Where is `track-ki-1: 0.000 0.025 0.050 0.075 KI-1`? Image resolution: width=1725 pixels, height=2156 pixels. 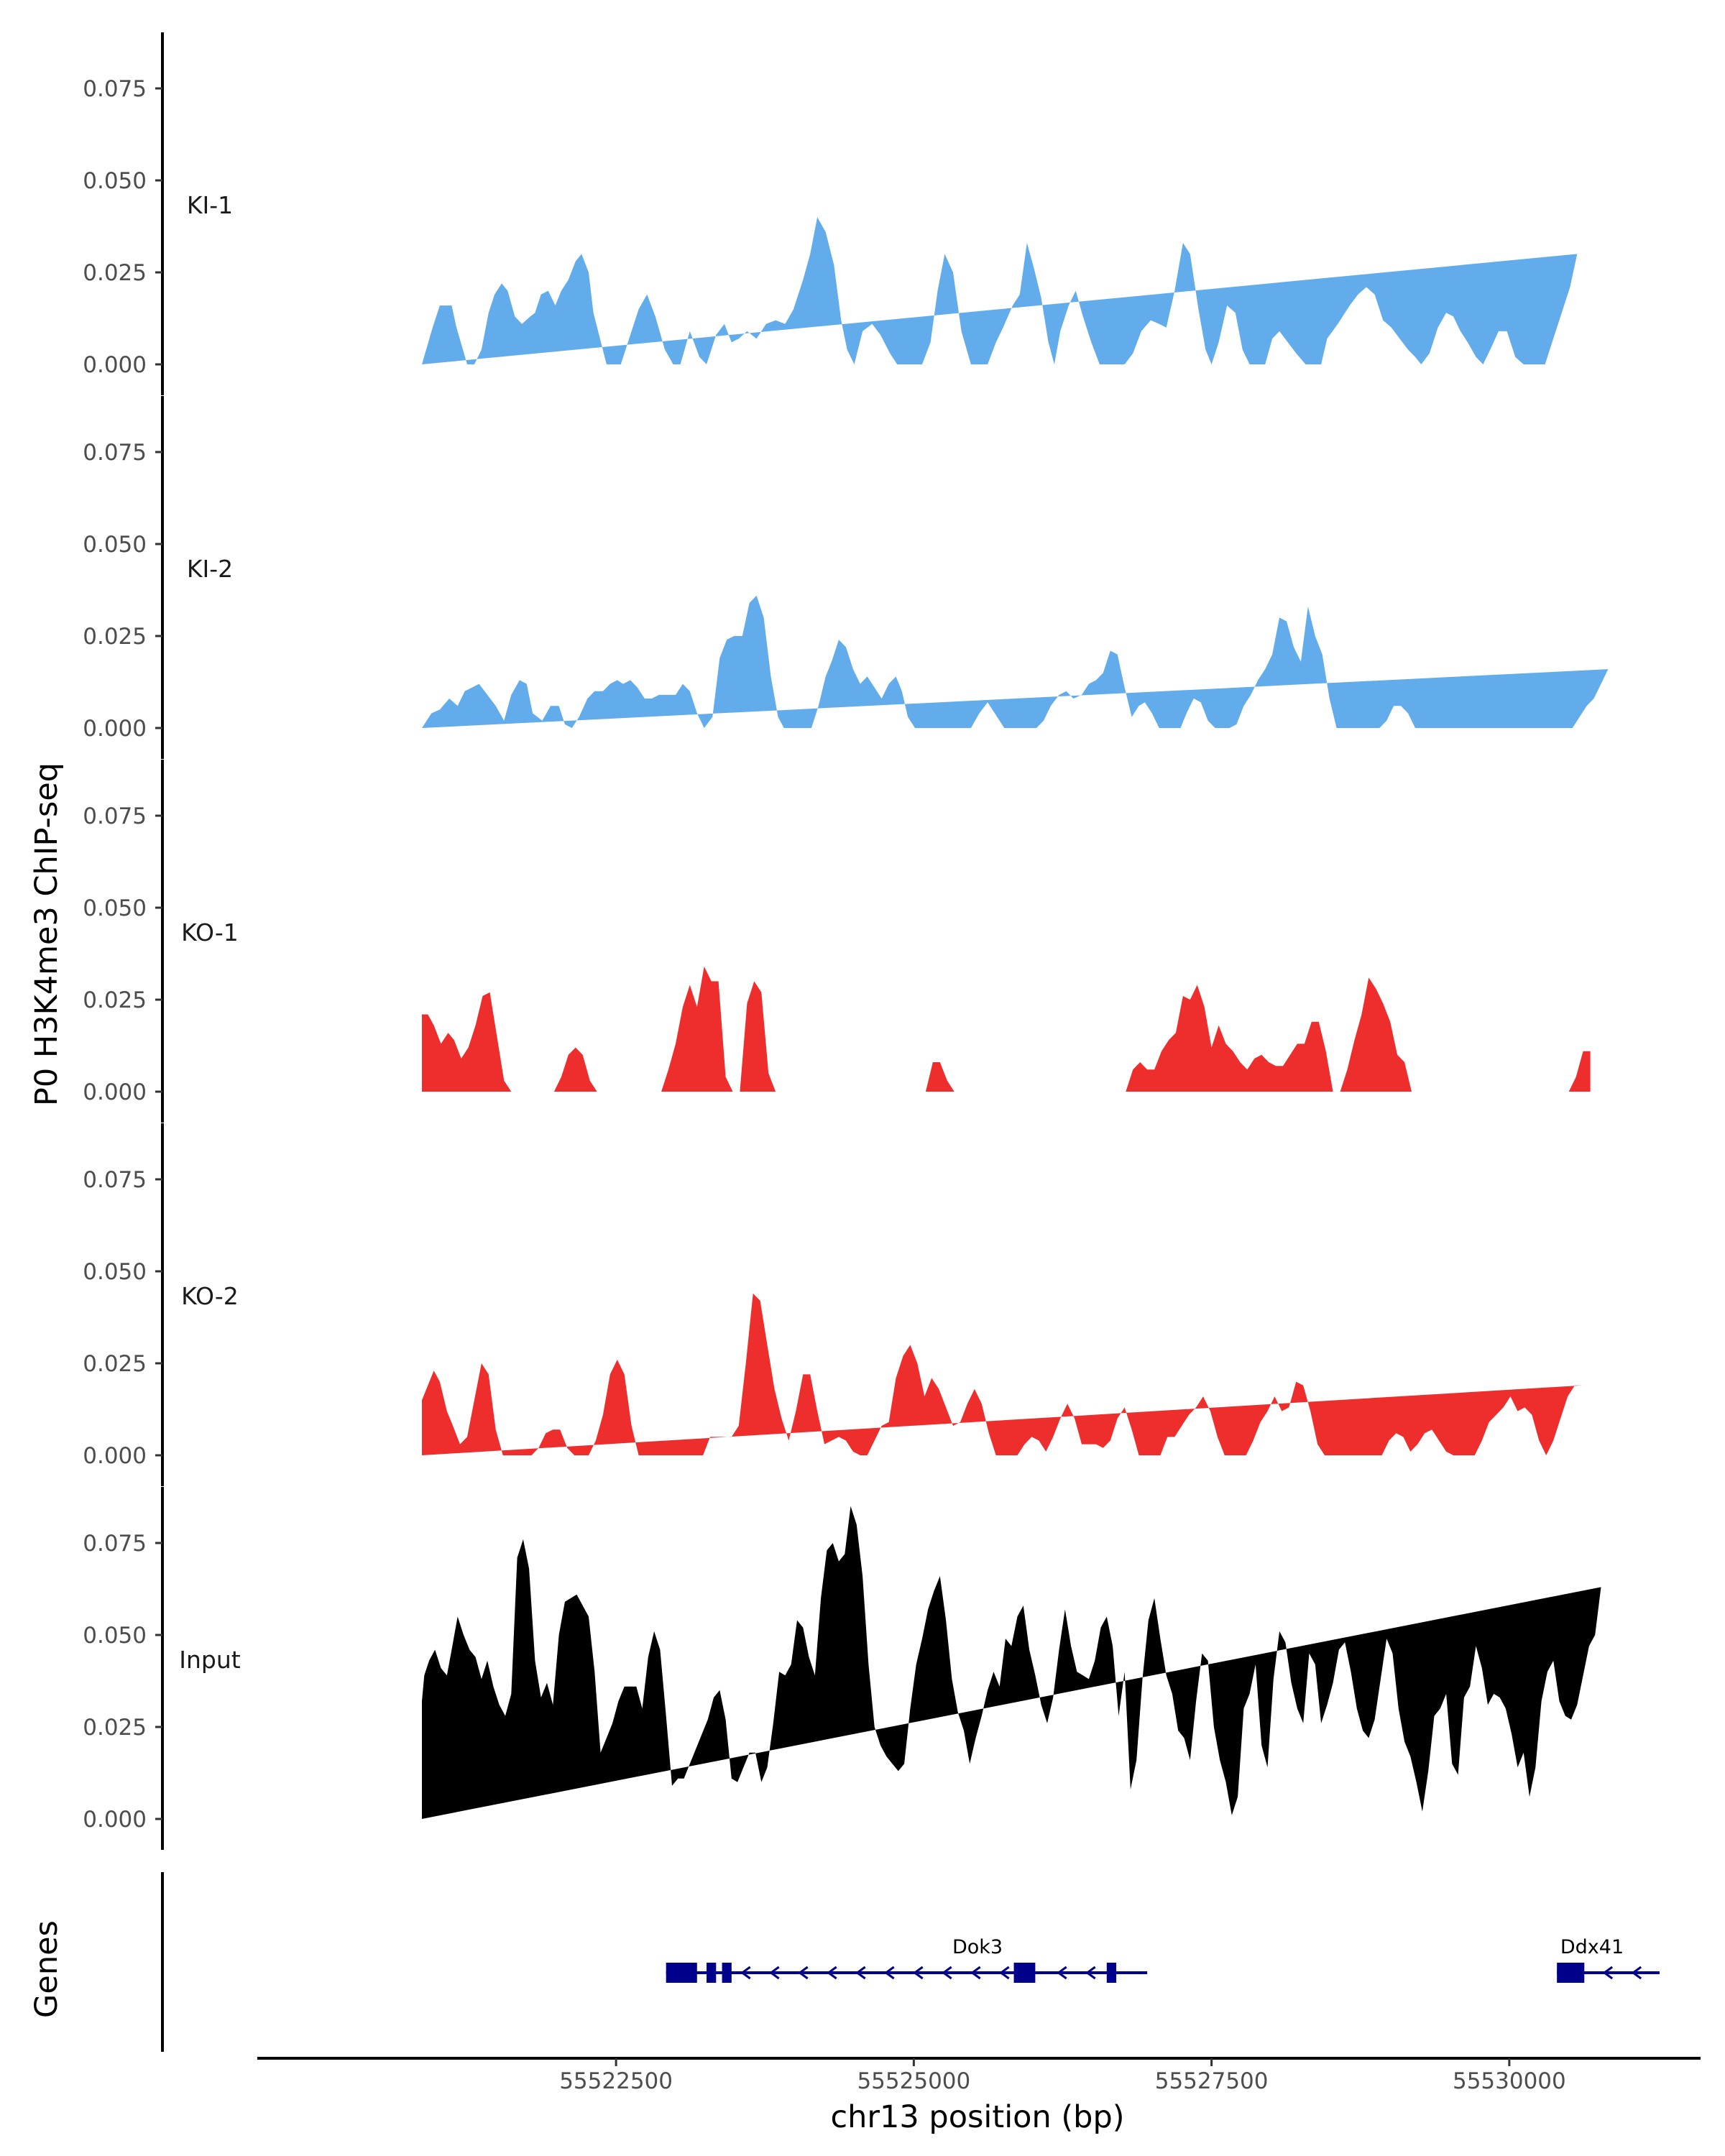 track-ki-1: 0.000 0.025 0.050 0.075 KI-1 is located at coordinates (830, 214).